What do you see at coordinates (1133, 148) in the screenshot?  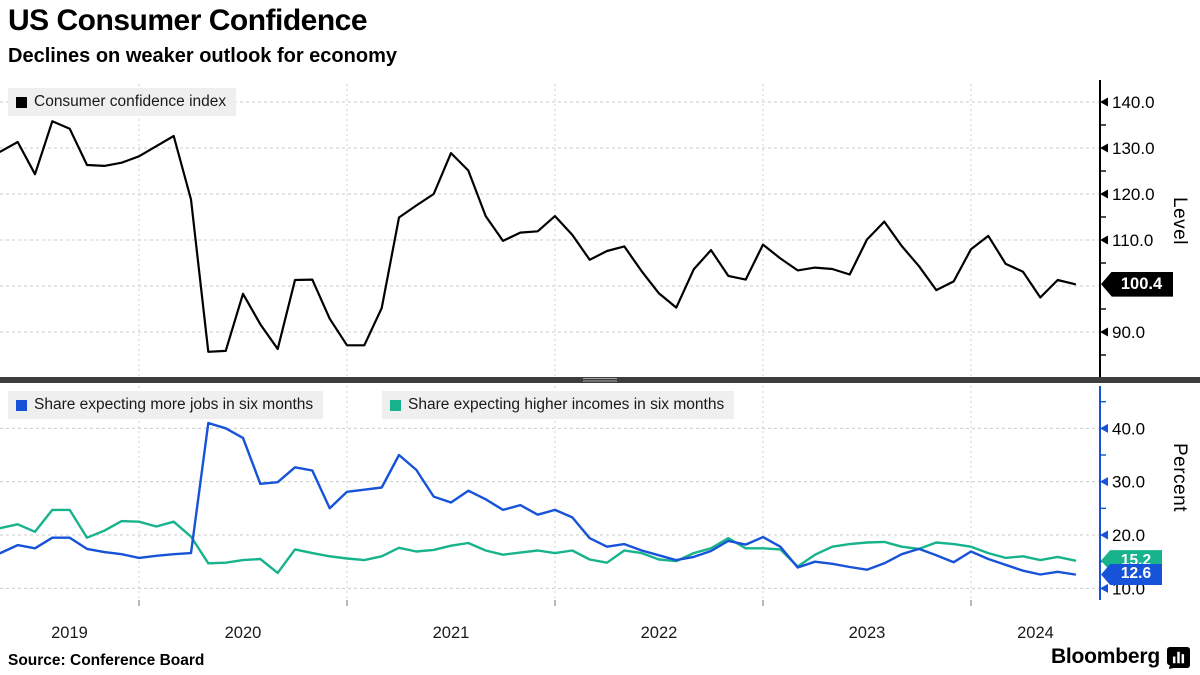 I see `svg-text: 130.0` at bounding box center [1133, 148].